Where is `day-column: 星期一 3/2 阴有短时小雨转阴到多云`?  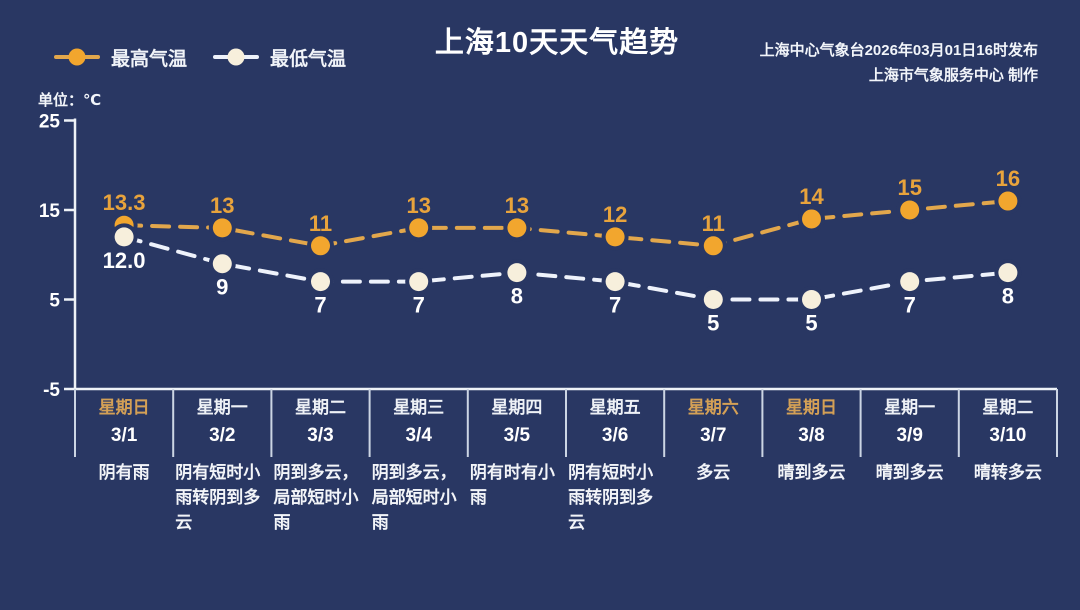
day-column: 星期一 3/2 阴有短时小雨转阴到多云 is located at coordinates (222, 466).